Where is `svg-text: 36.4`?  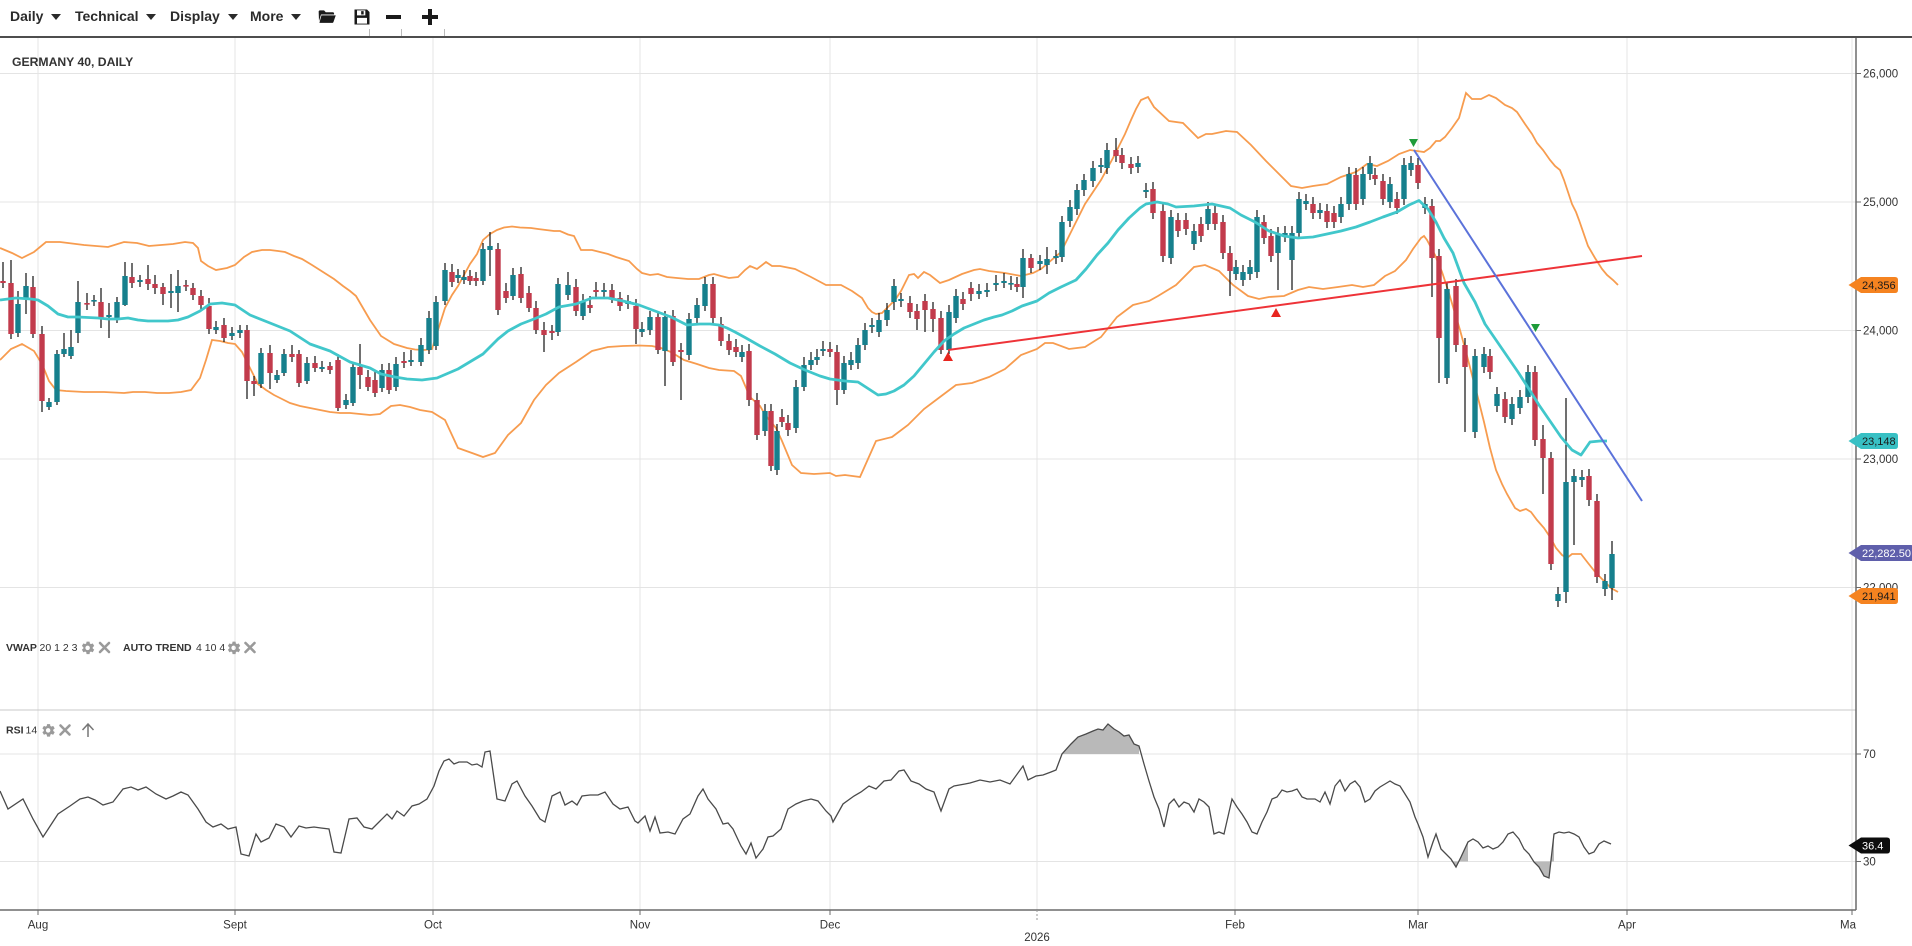 svg-text: 36.4 is located at coordinates (1872, 847).